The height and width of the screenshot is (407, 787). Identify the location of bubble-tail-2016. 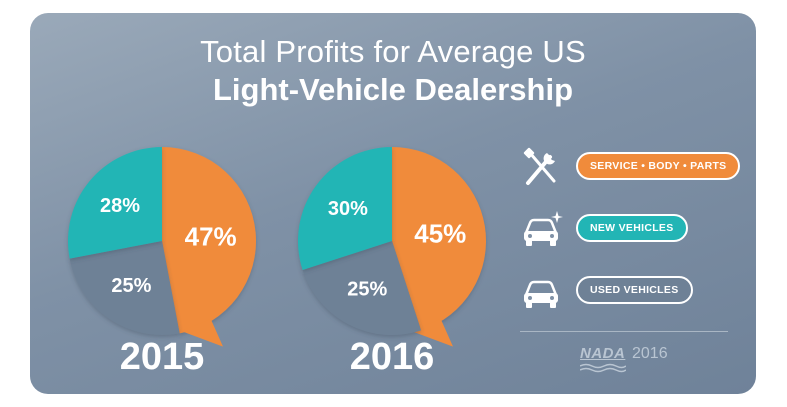
(432, 333).